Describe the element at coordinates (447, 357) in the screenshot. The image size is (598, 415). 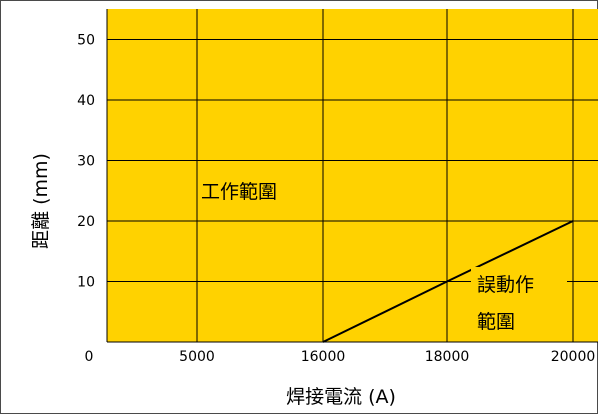
I see `x-tick-label: 18000` at that location.